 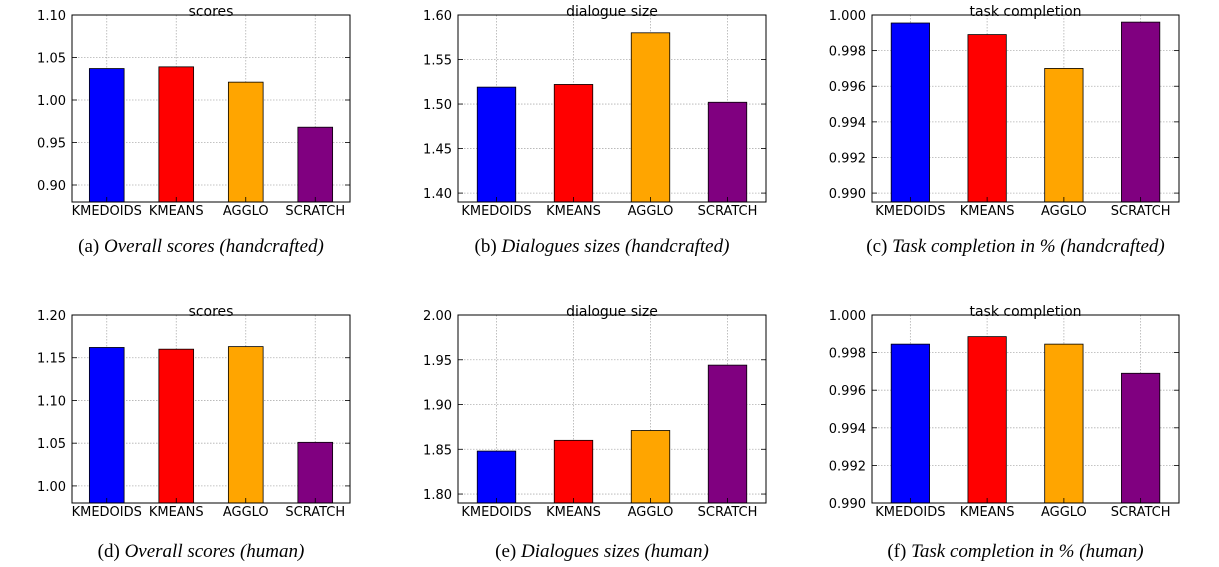 I want to click on caption-tag: (f), so click(x=896, y=551).